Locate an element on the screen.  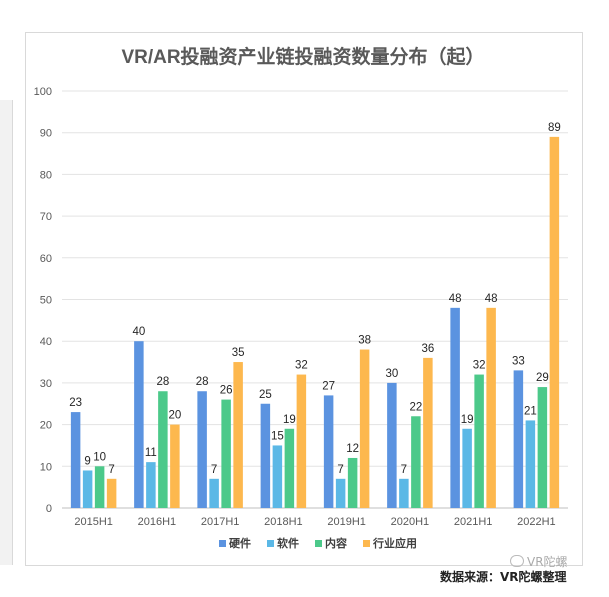
y-tick-label: 20 is located at coordinates (46, 426).